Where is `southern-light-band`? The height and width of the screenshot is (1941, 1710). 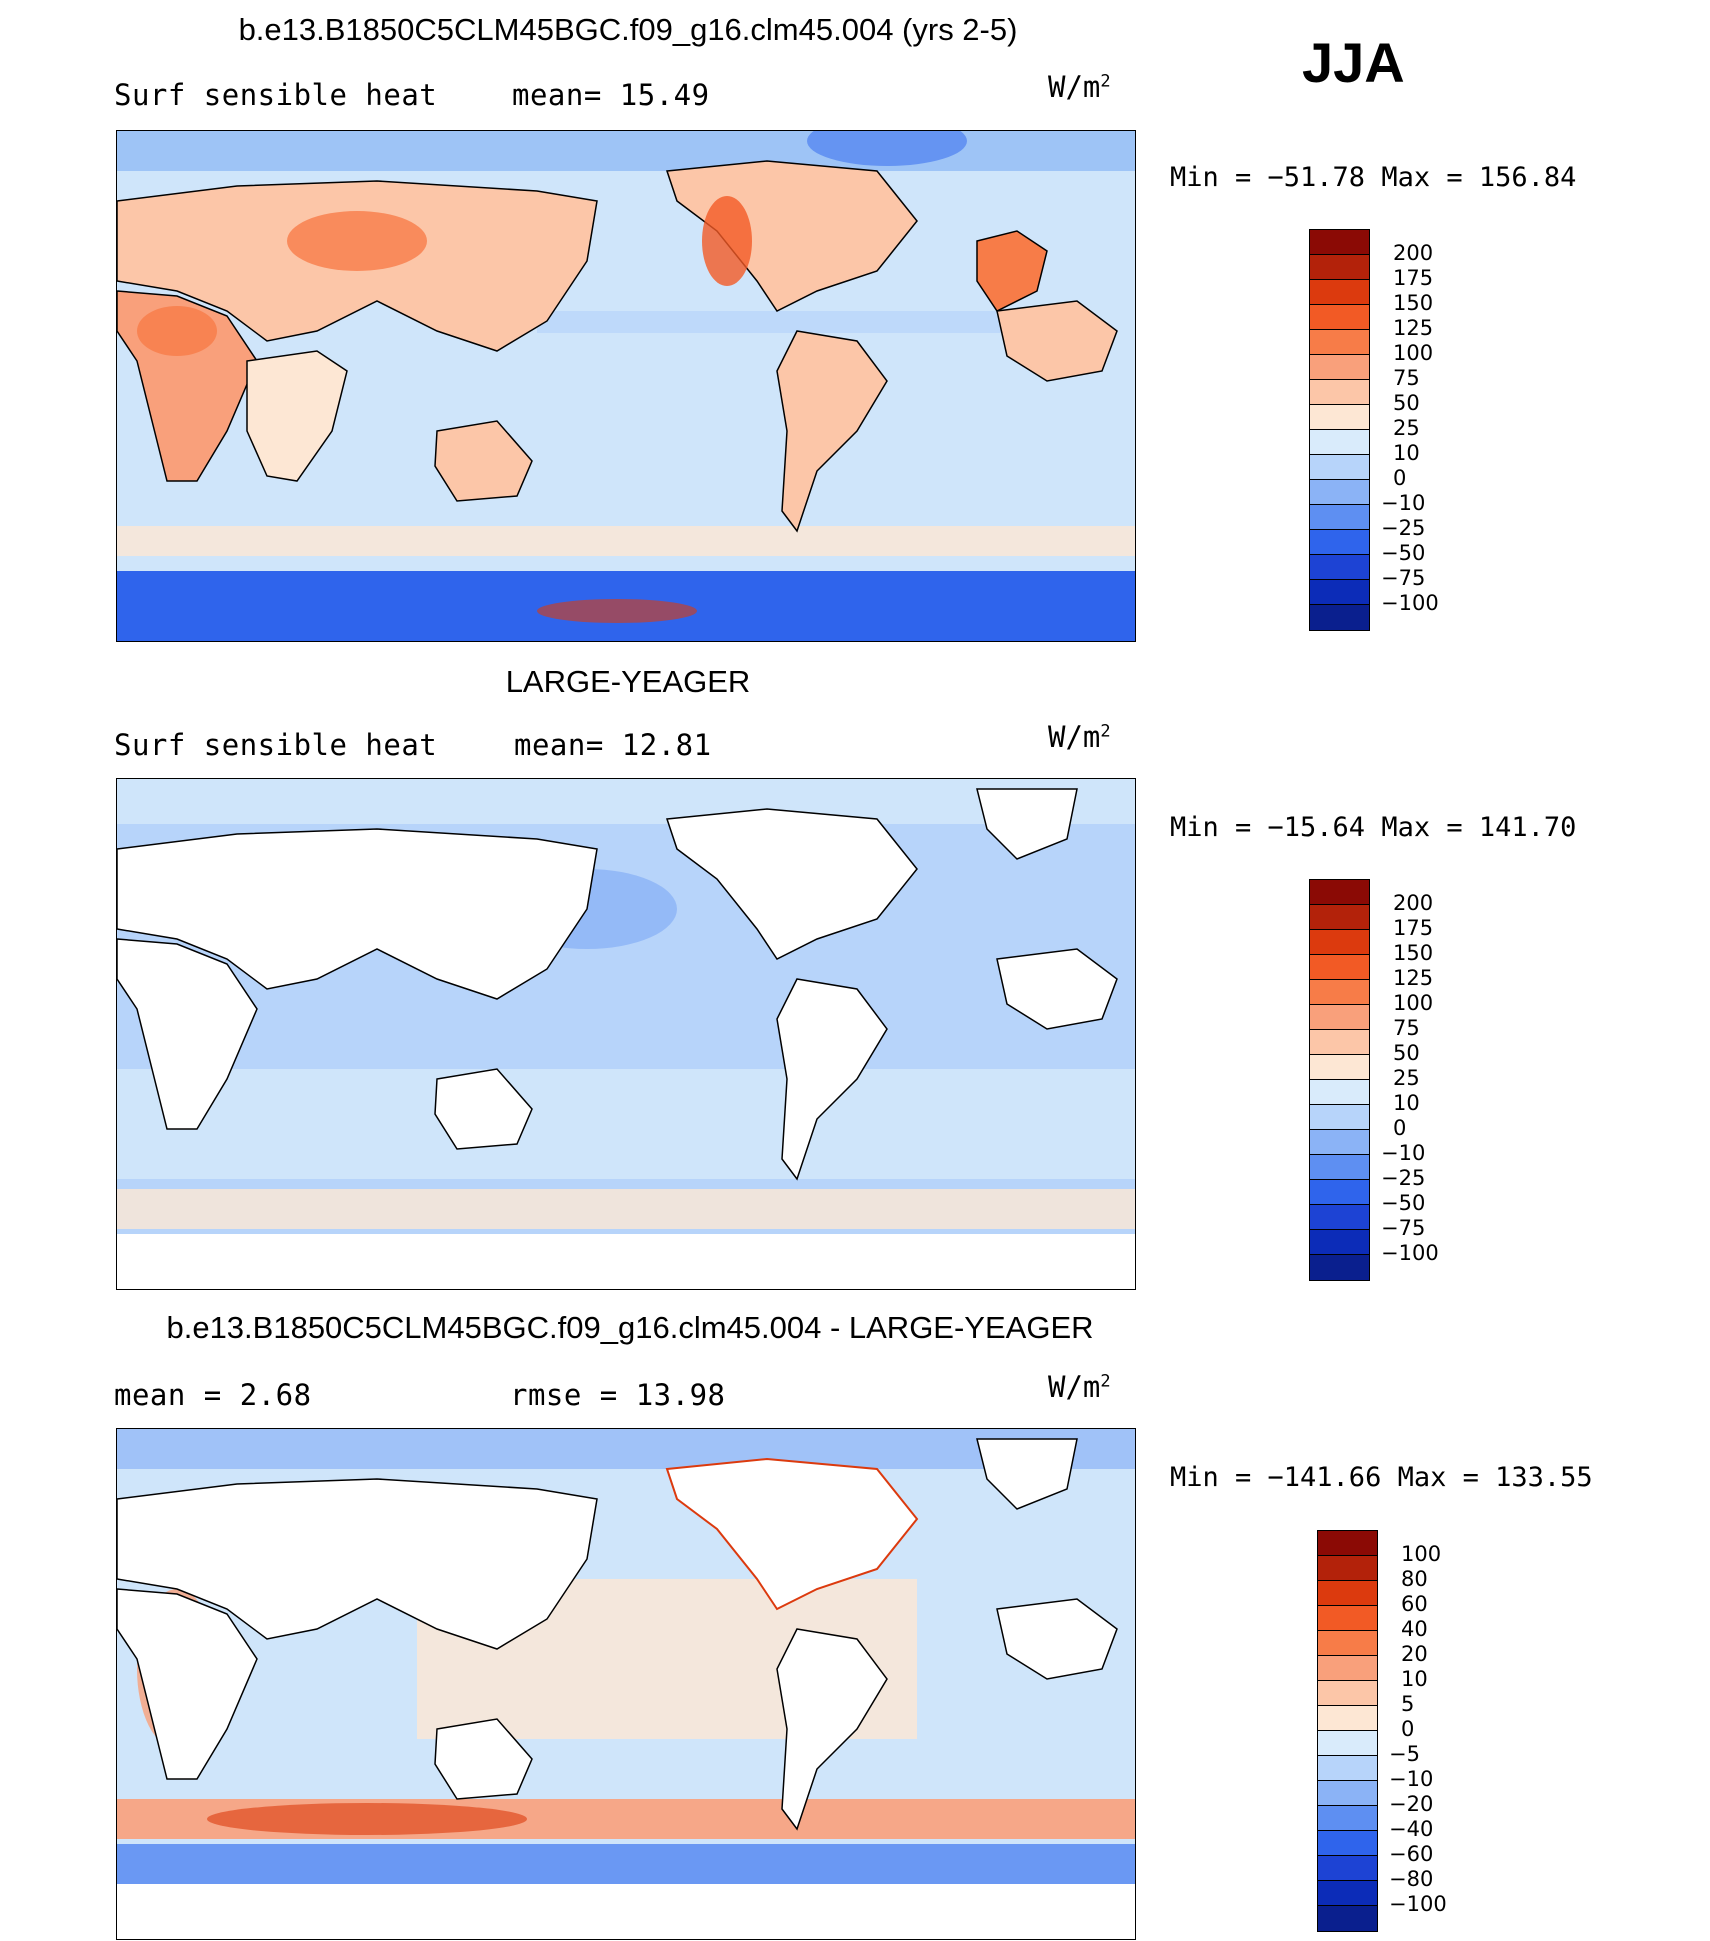
southern-light-band is located at coordinates (626, 1124).